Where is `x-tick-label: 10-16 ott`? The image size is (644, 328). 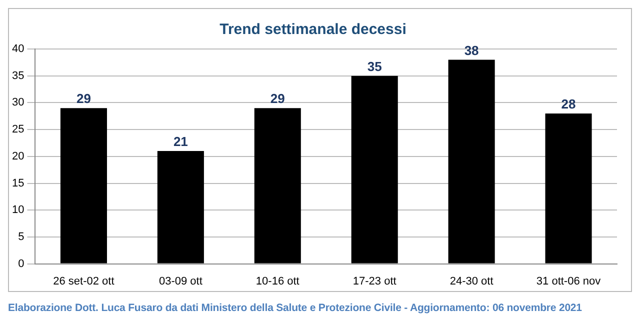
x-tick-label: 10-16 ott is located at coordinates (278, 281).